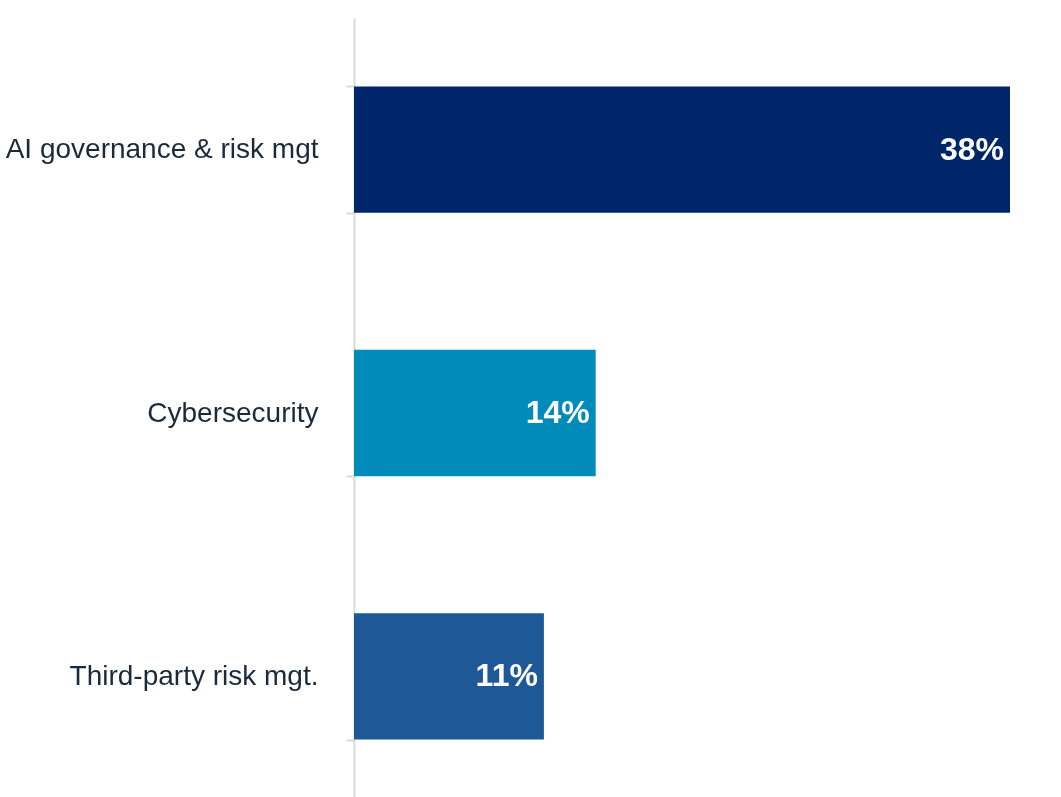  Describe the element at coordinates (506, 675) in the screenshot. I see `data-label: 11%` at that location.